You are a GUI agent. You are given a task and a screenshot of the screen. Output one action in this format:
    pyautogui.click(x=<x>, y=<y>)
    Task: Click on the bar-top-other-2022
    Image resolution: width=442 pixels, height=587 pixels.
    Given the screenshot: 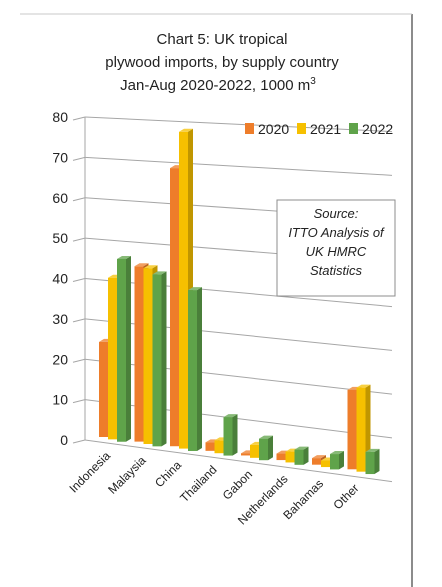 What is the action you would take?
    pyautogui.click(x=372, y=450)
    